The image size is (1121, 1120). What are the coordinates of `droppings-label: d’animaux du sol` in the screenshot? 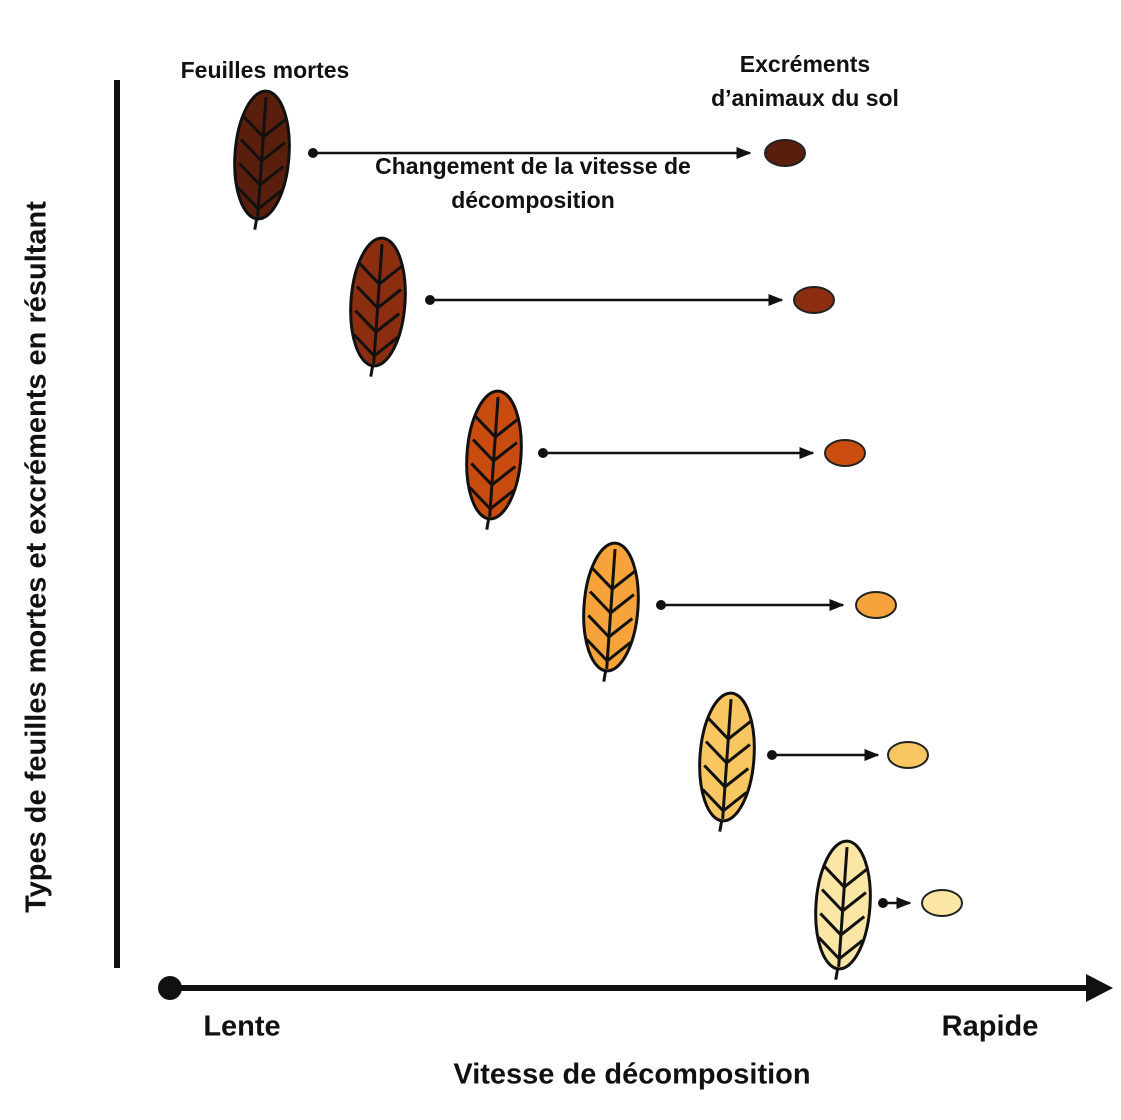 It's located at (805, 98).